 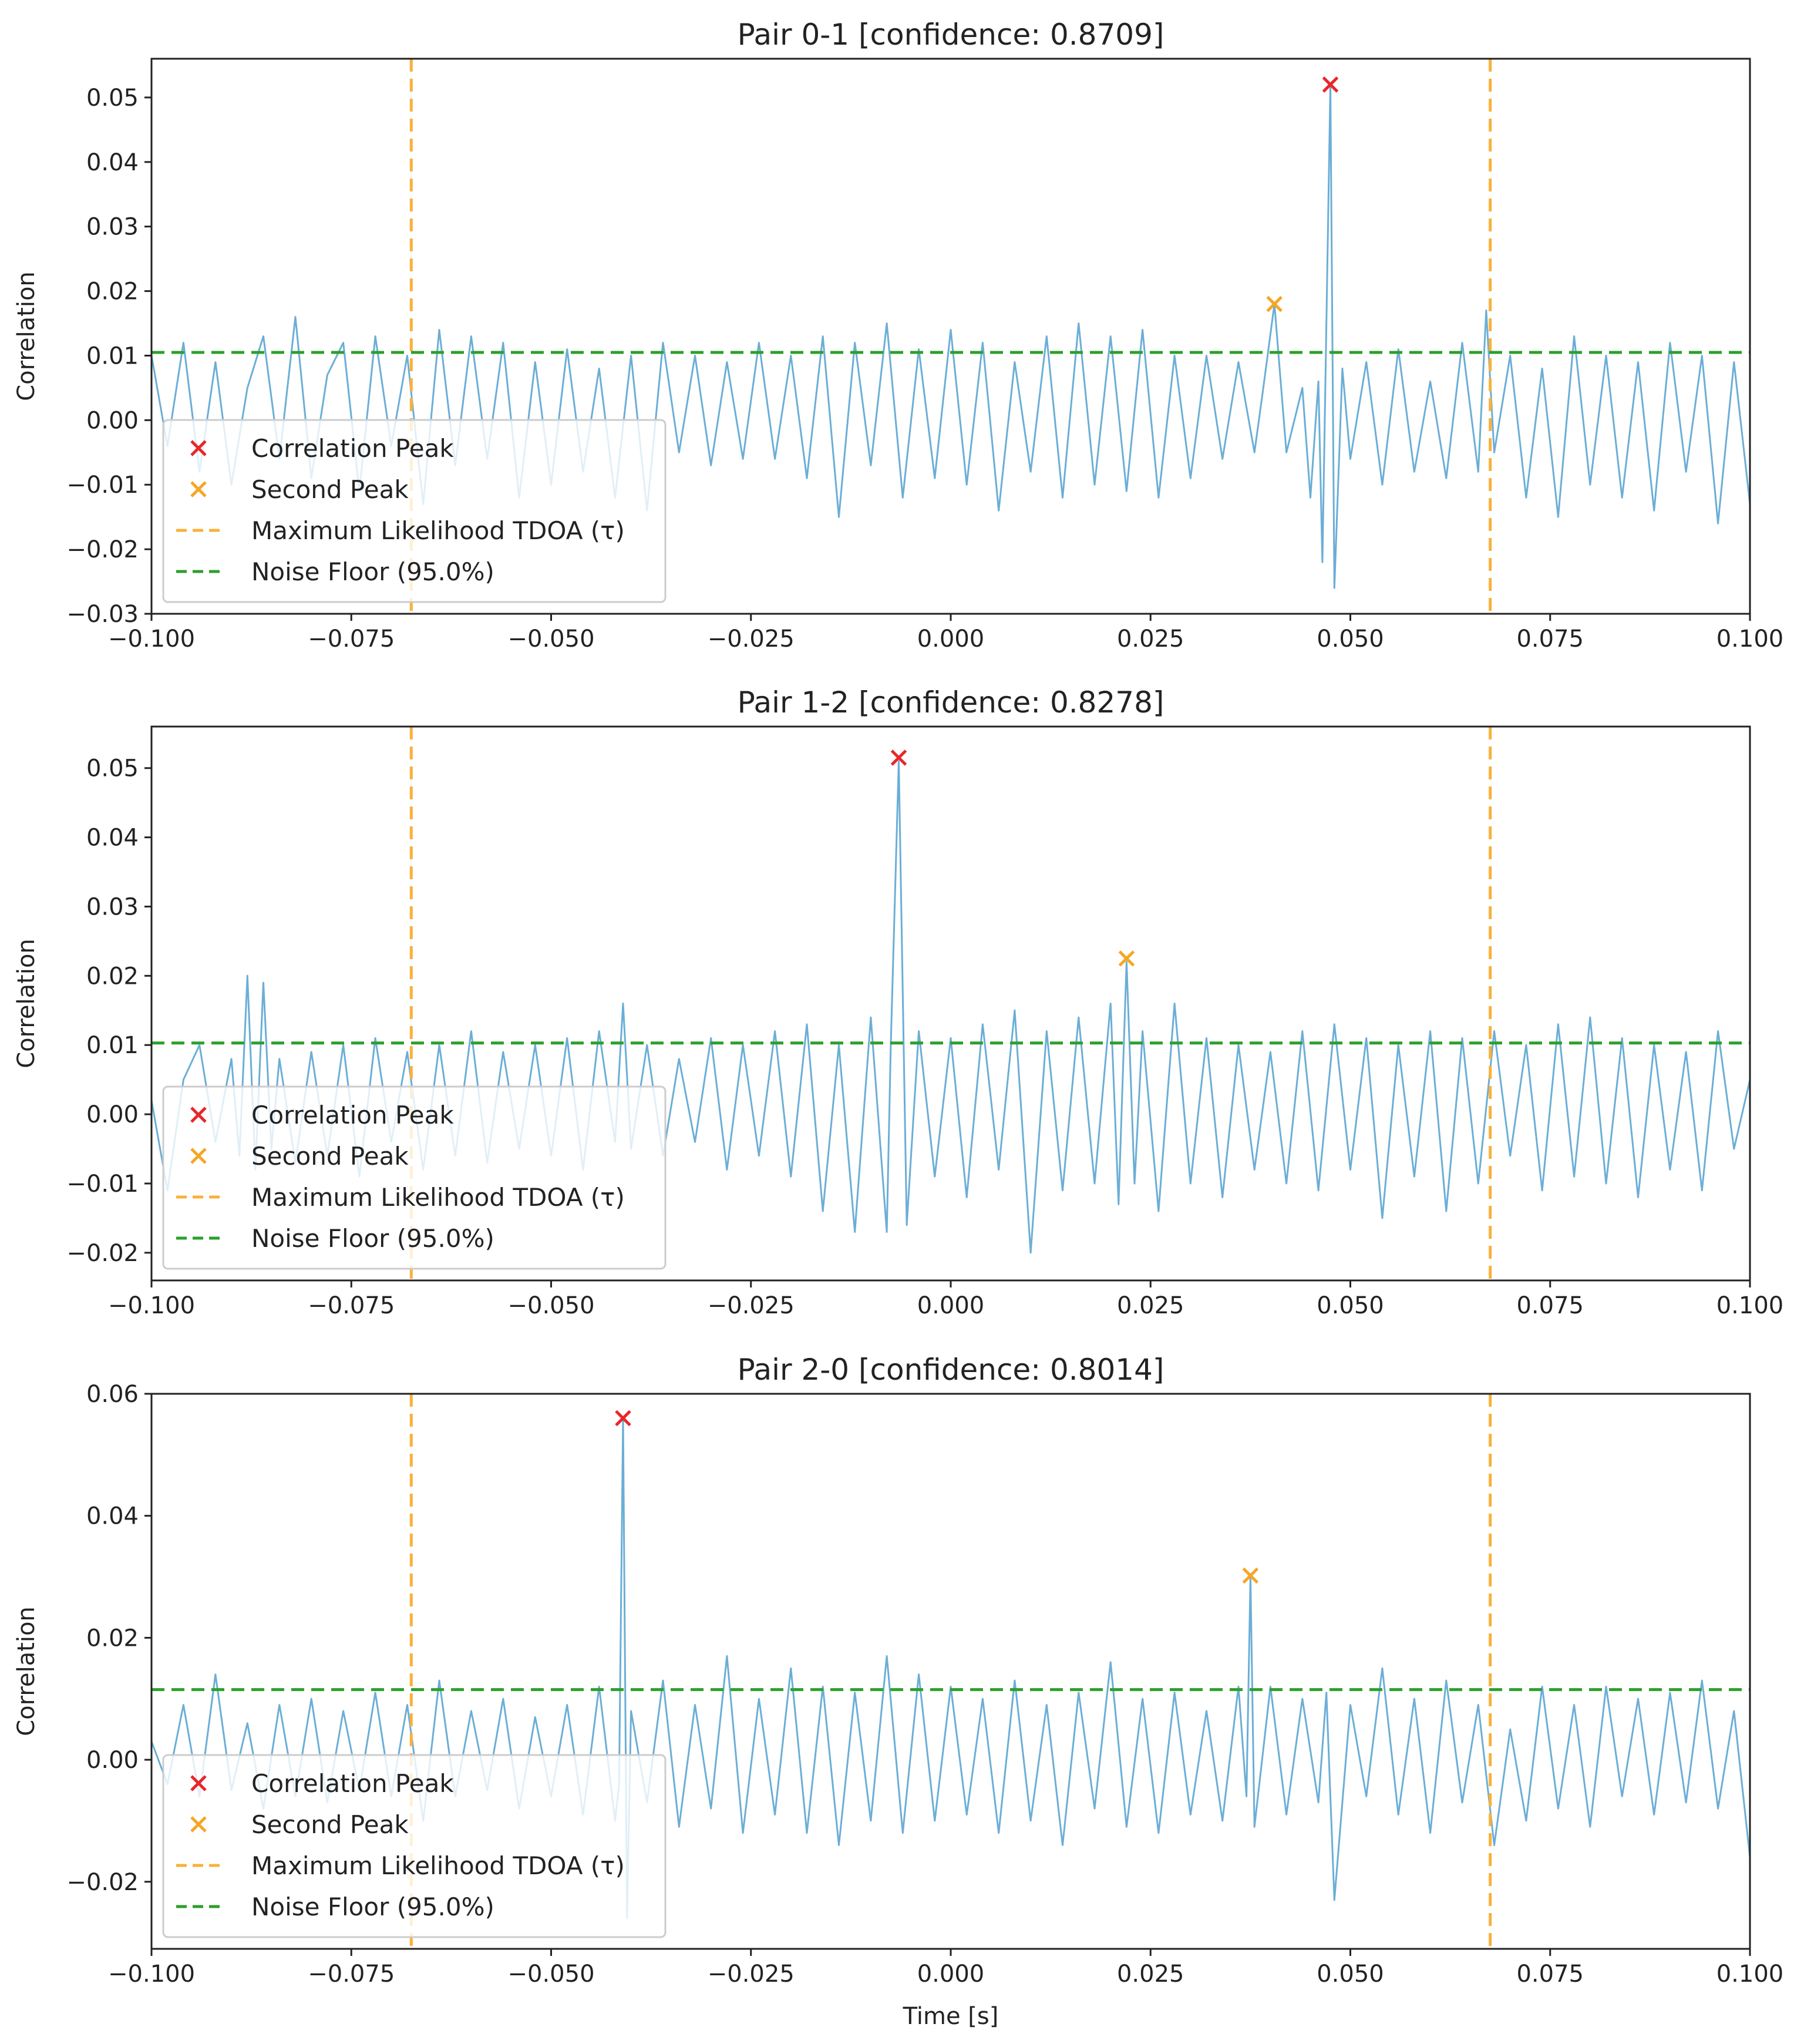 I want to click on y-tick-label: 0.06, so click(x=112, y=1394).